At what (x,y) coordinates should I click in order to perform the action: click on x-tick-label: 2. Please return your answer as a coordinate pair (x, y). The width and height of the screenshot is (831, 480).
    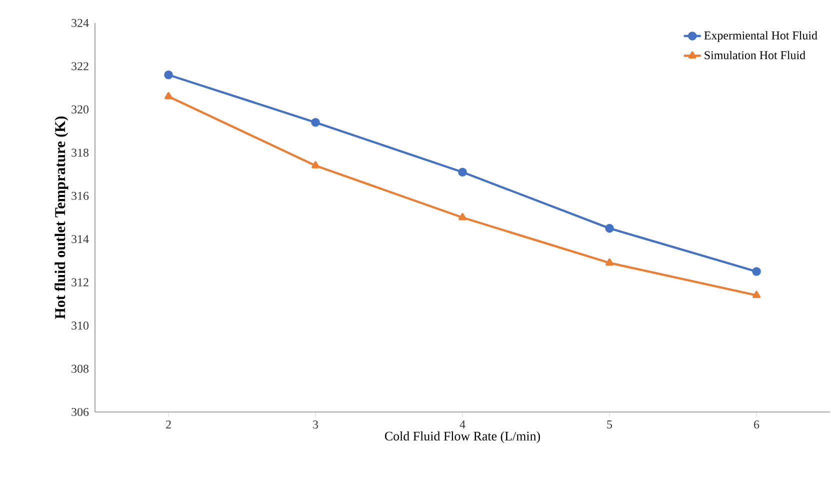
    Looking at the image, I should click on (168, 424).